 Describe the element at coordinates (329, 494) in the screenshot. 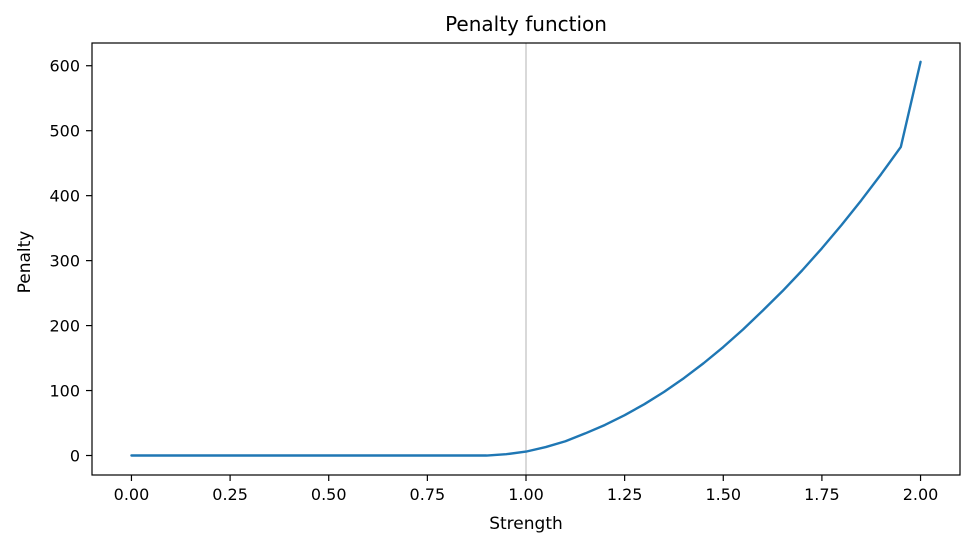

I see `x-tick-label: 0.50` at that location.